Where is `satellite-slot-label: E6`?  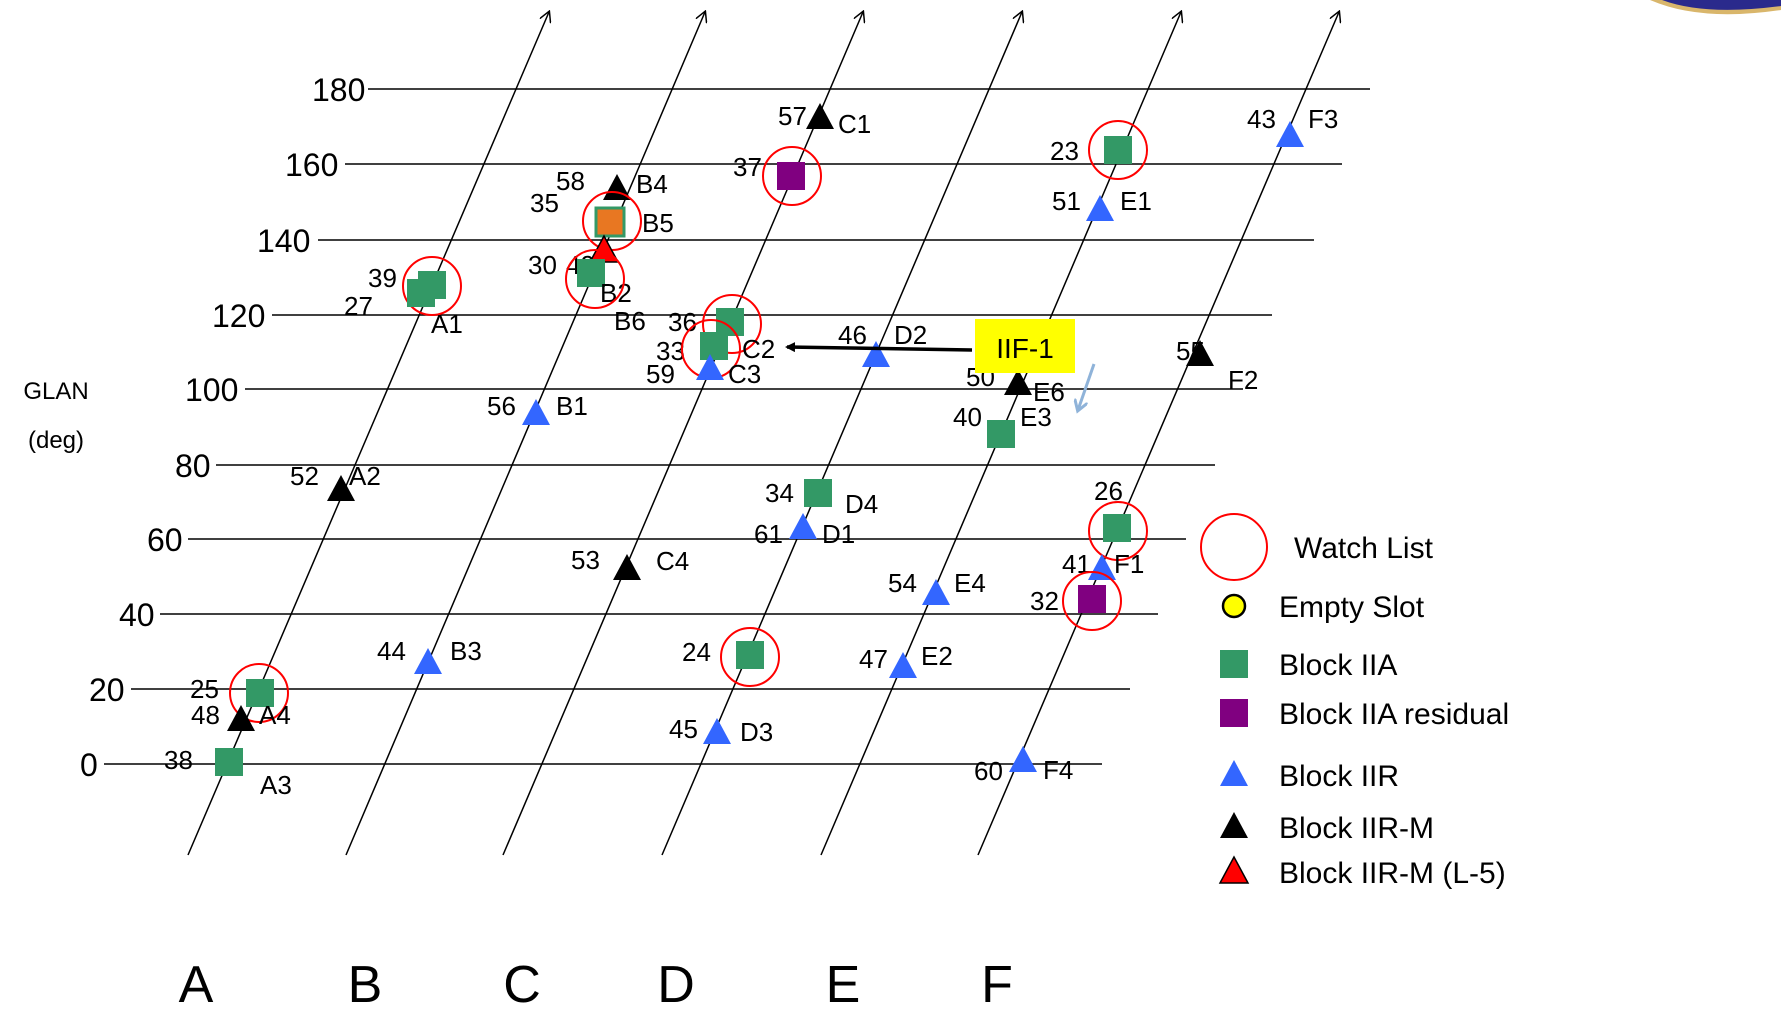
satellite-slot-label: E6 is located at coordinates (1049, 392).